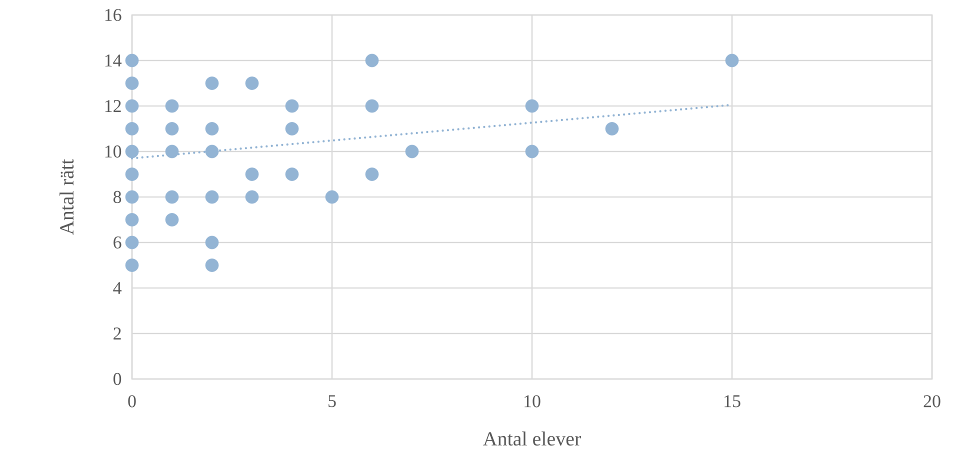  Describe the element at coordinates (113, 60) in the screenshot. I see `y-tick-label: 14` at that location.